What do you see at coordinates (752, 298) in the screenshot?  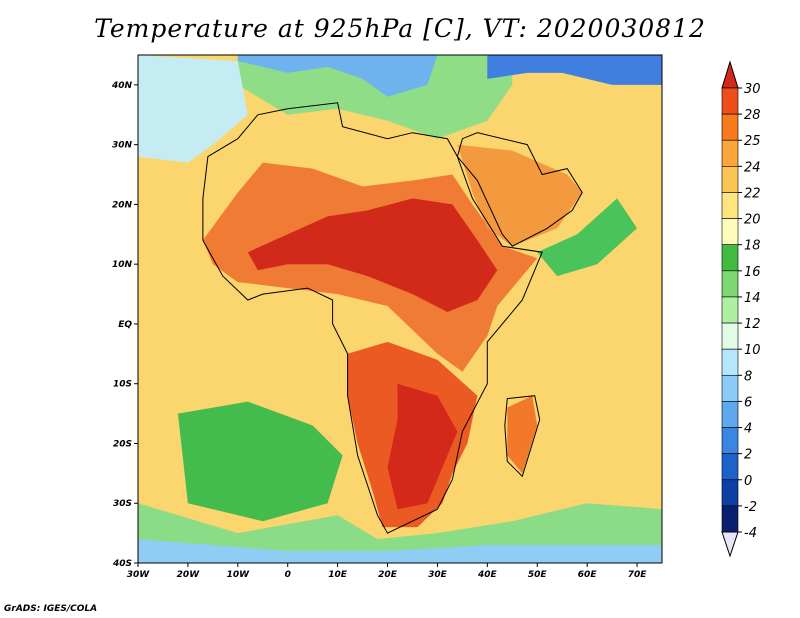 I see `colorbar-label: 14` at bounding box center [752, 298].